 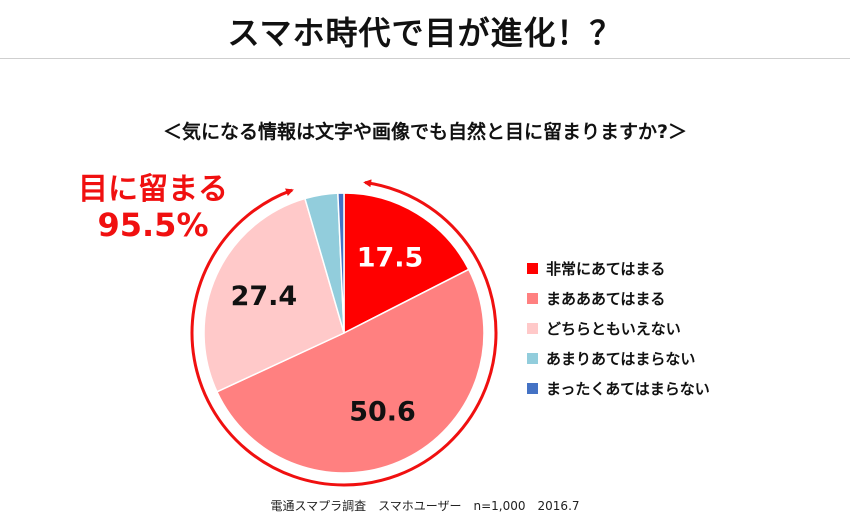 I want to click on callout-value: 95.5%, so click(x=153, y=225).